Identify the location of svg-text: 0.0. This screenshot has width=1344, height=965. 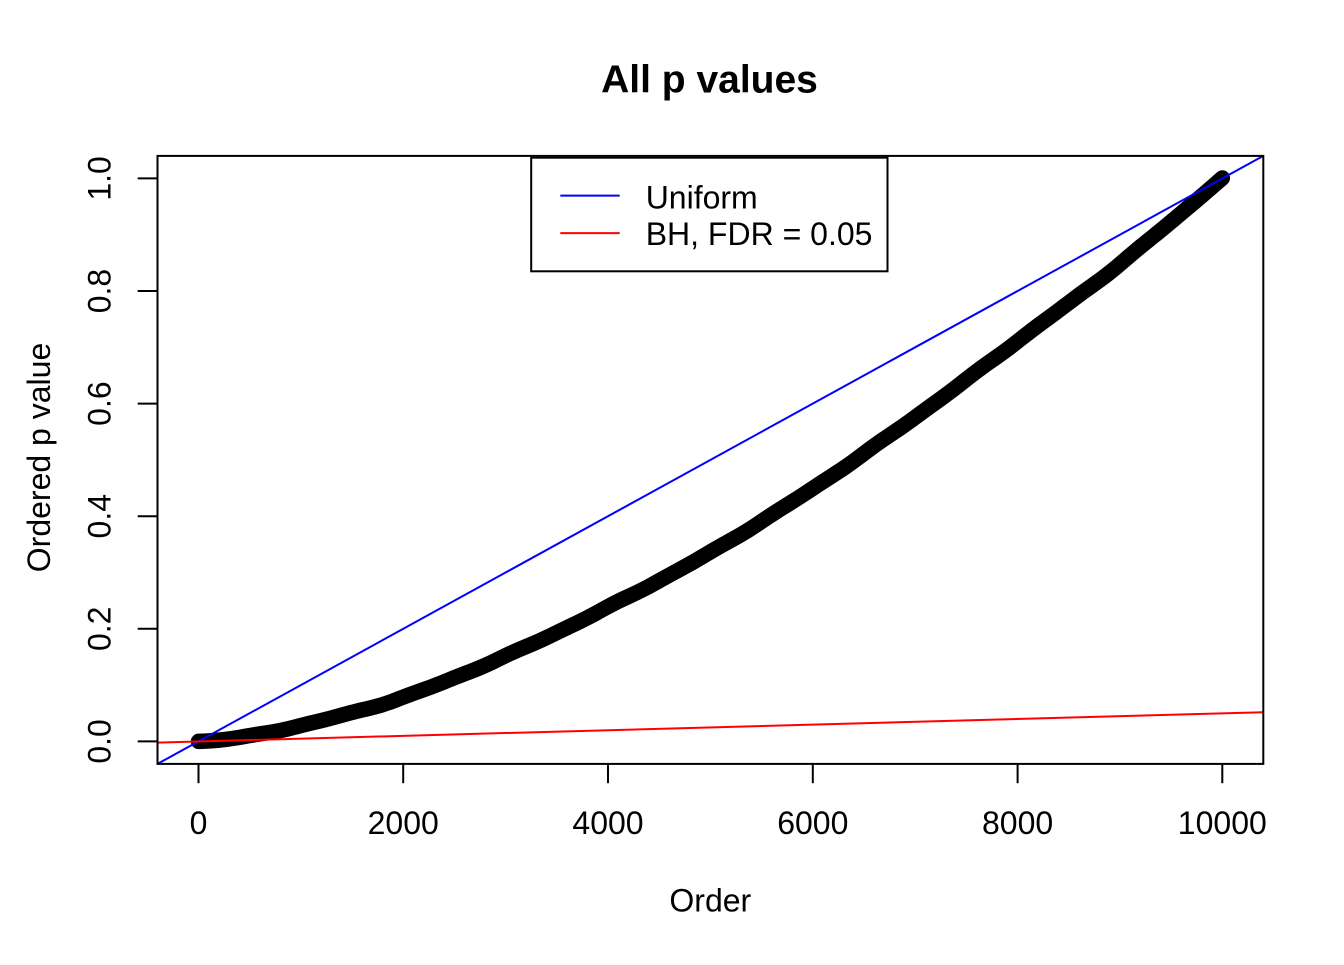
(100, 741).